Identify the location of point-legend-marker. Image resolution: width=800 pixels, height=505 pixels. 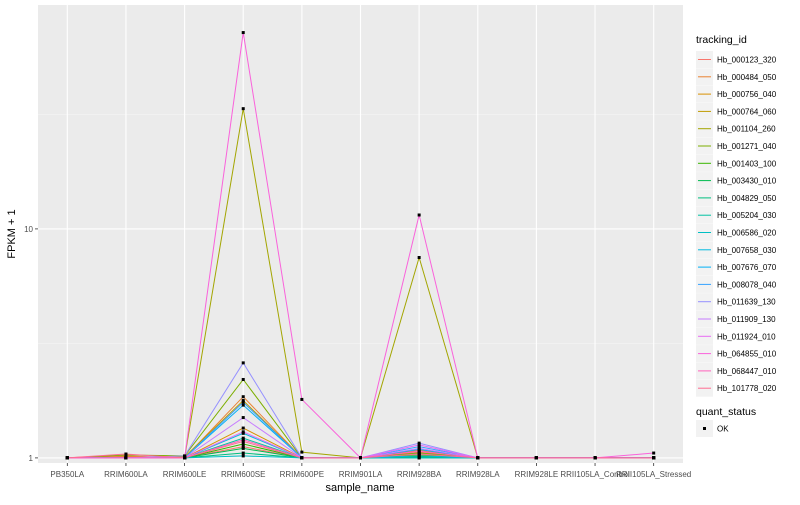
(704, 428).